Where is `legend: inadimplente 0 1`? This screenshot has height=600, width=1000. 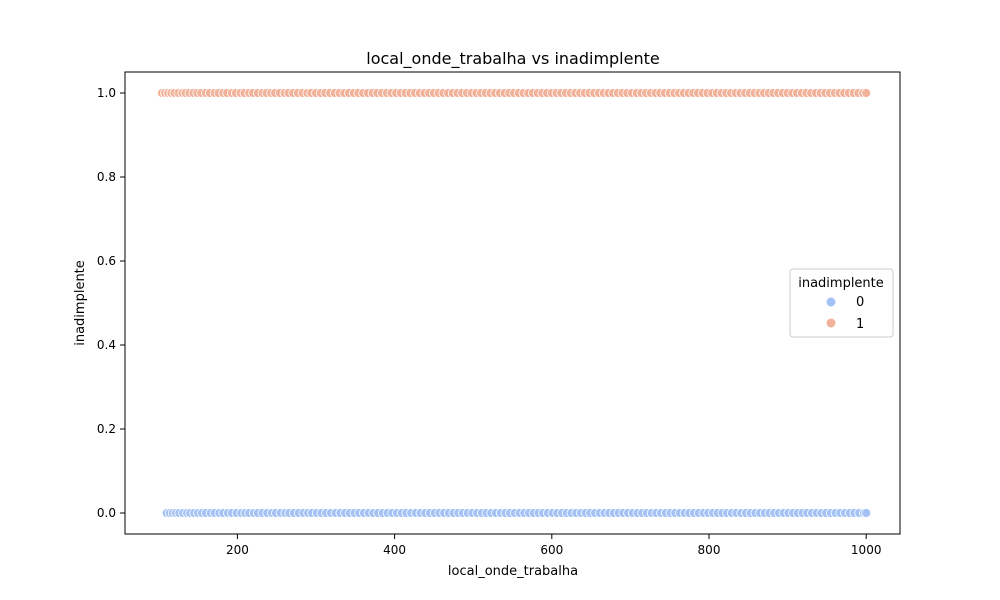
legend: inadimplente 0 1 is located at coordinates (841, 303).